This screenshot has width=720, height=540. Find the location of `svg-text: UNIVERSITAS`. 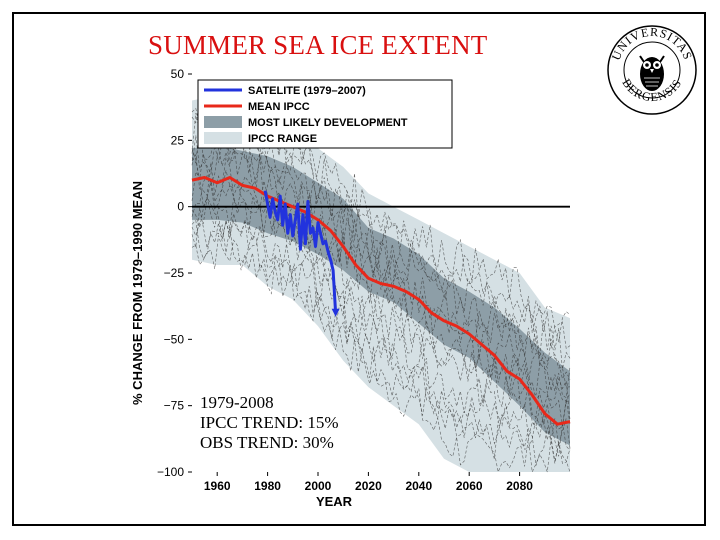

svg-text: UNIVERSITAS is located at coordinates (652, 43).